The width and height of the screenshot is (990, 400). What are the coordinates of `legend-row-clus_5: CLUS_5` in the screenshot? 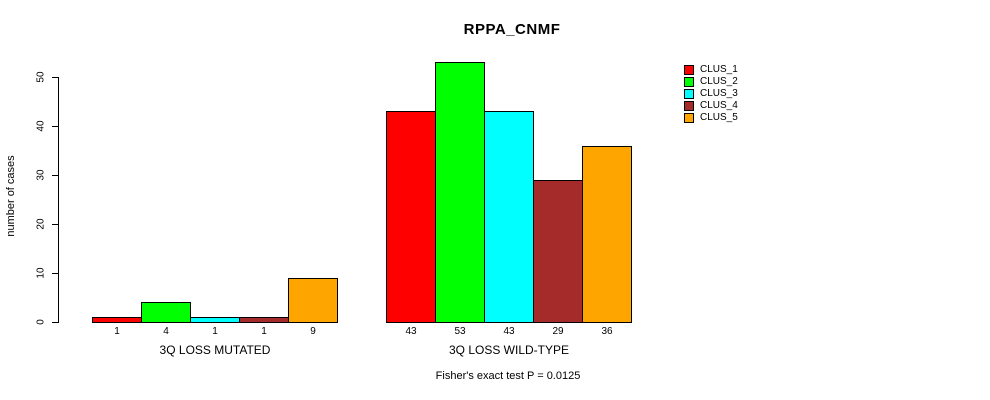 It's located at (711, 118).